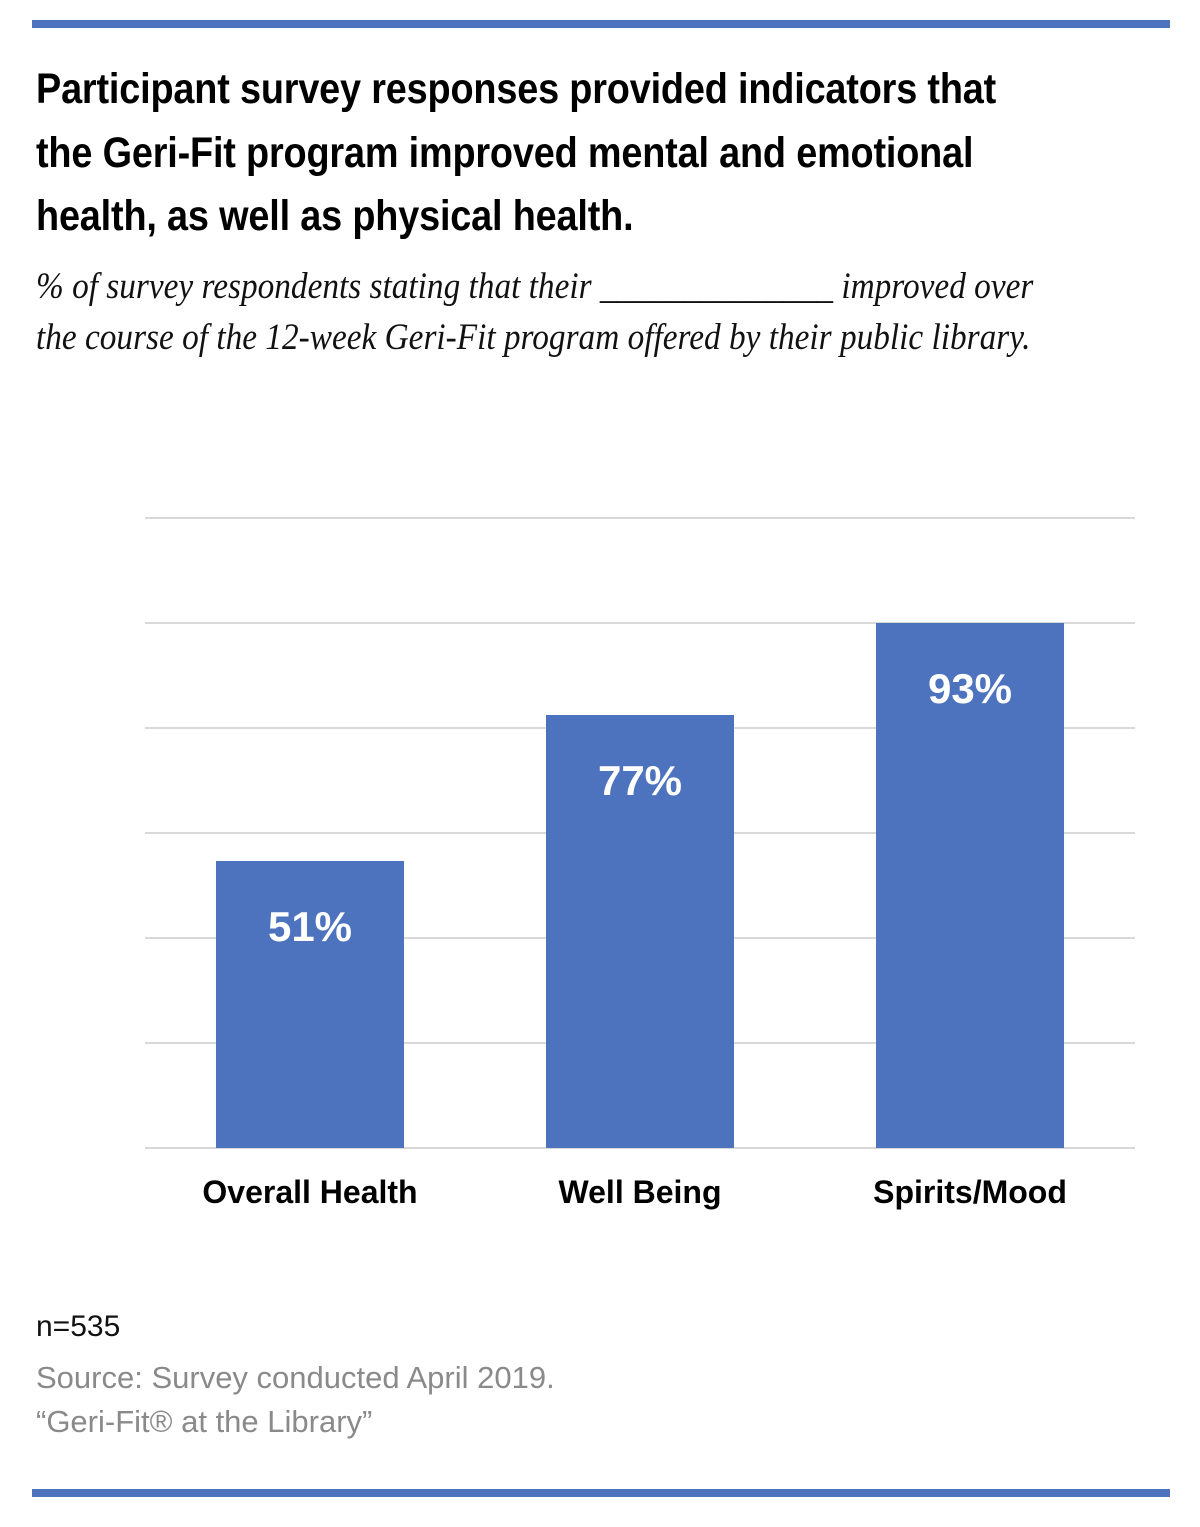 Image resolution: width=1200 pixels, height=1527 pixels. What do you see at coordinates (970, 1192) in the screenshot?
I see `x-axis-category-label: Spirits/Mood` at bounding box center [970, 1192].